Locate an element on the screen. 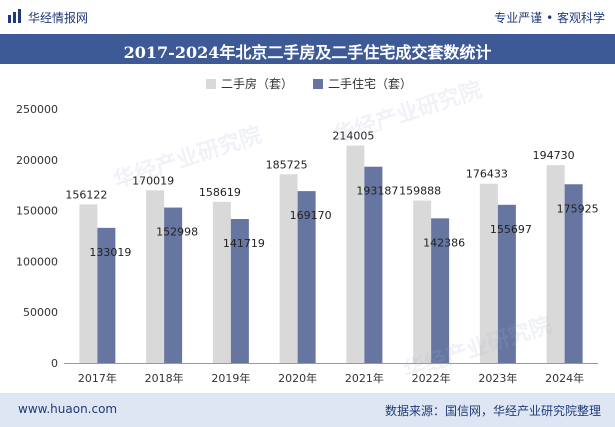 This screenshot has height=427, width=615. data-label-s2-4: 169170 is located at coordinates (311, 215).